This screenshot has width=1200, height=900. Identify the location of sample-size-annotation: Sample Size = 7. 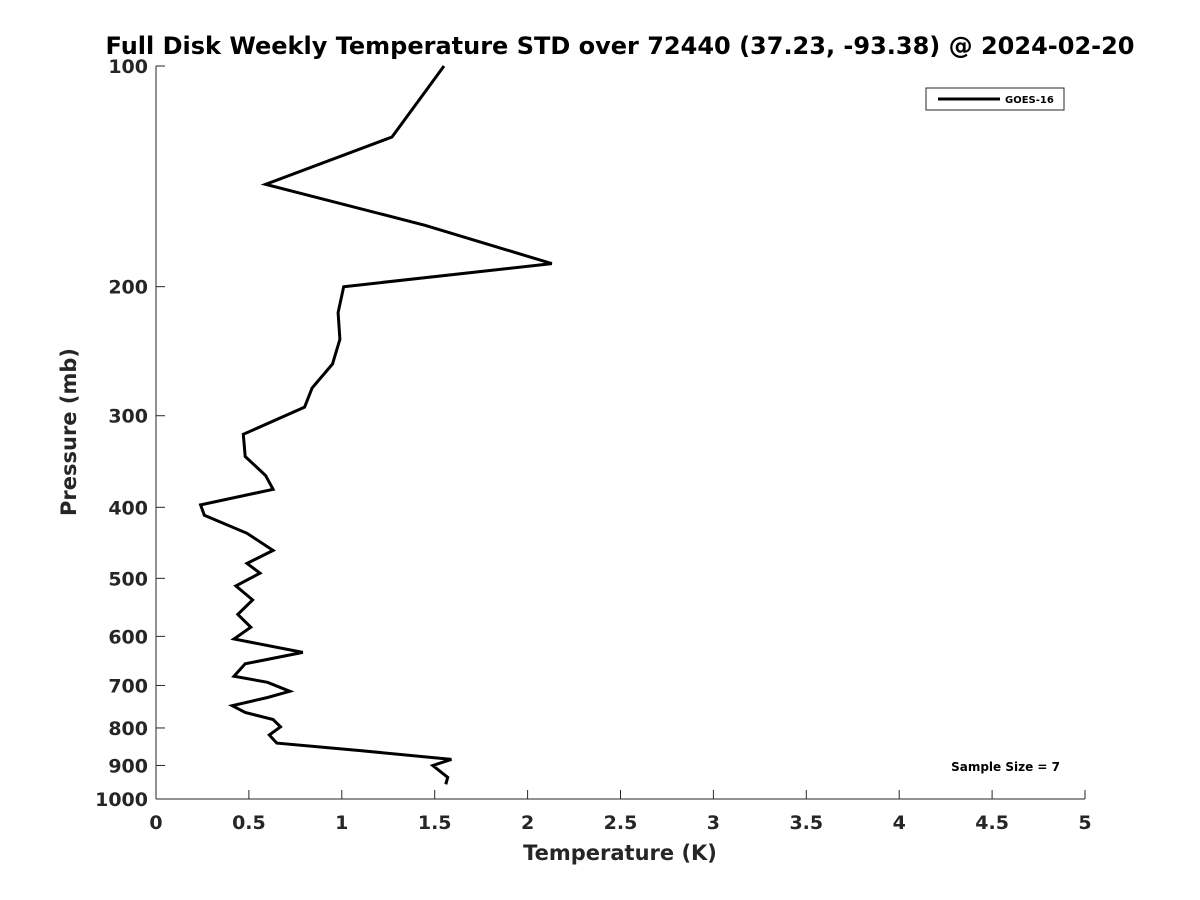
(1005, 767).